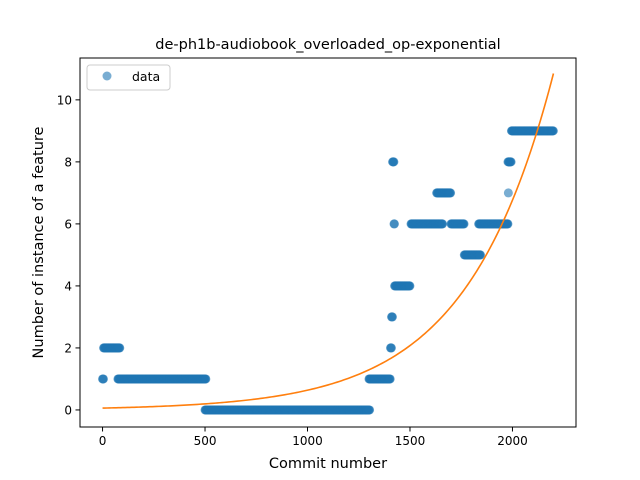  What do you see at coordinates (107, 76) in the screenshot?
I see `legend-marker-data` at bounding box center [107, 76].